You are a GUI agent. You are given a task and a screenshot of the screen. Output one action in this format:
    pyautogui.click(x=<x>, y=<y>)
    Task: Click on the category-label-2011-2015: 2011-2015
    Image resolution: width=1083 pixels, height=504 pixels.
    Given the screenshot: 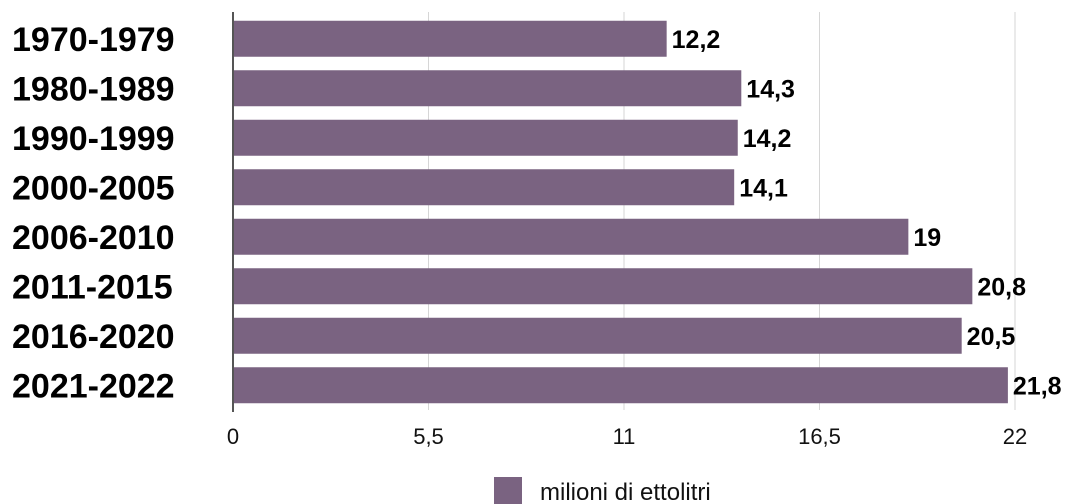 What is the action you would take?
    pyautogui.click(x=92, y=287)
    